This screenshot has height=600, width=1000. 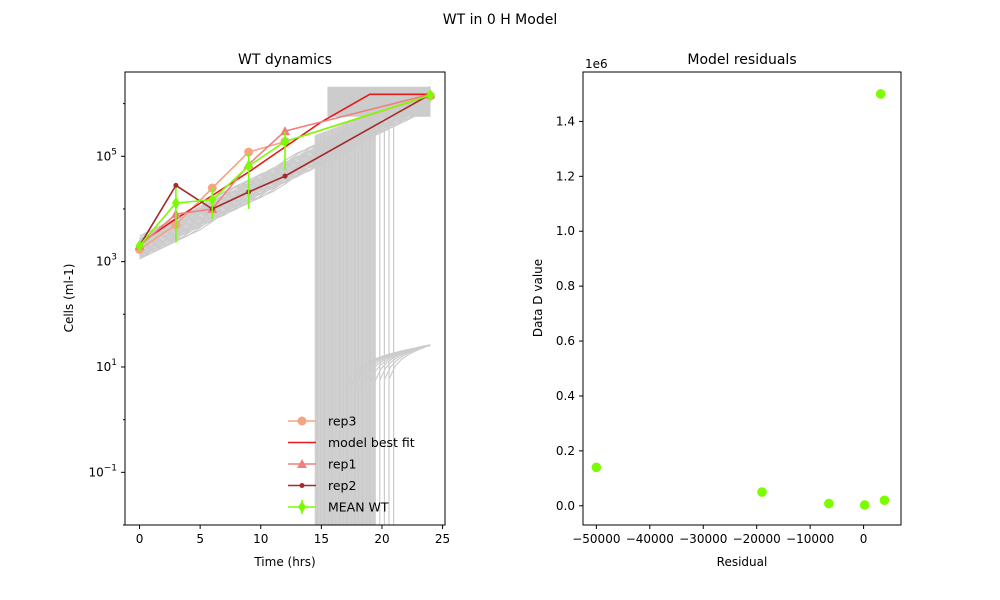 I want to click on legend-label: rep1, so click(x=342, y=464).